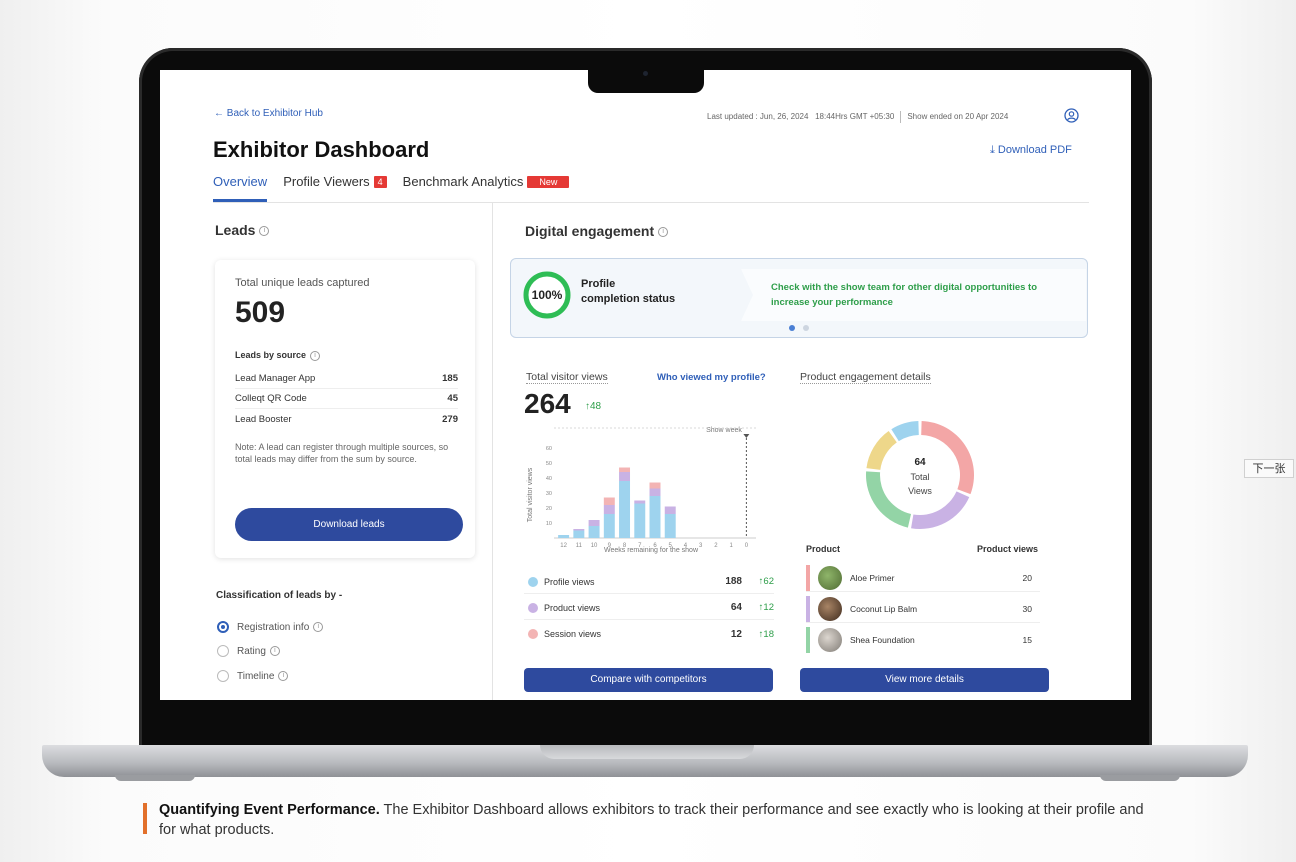 This screenshot has width=1296, height=862. Describe the element at coordinates (486, 188) in the screenshot. I see `tab-benchmark-analytics: Benchmark Analytics New` at that location.